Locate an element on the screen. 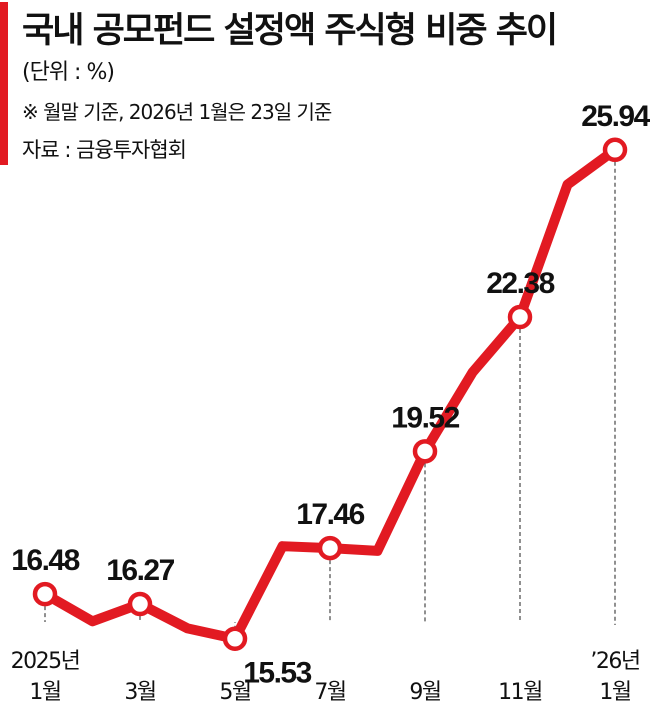 The image size is (650, 709). x-tick-year-label: 2025년 is located at coordinates (45, 661).